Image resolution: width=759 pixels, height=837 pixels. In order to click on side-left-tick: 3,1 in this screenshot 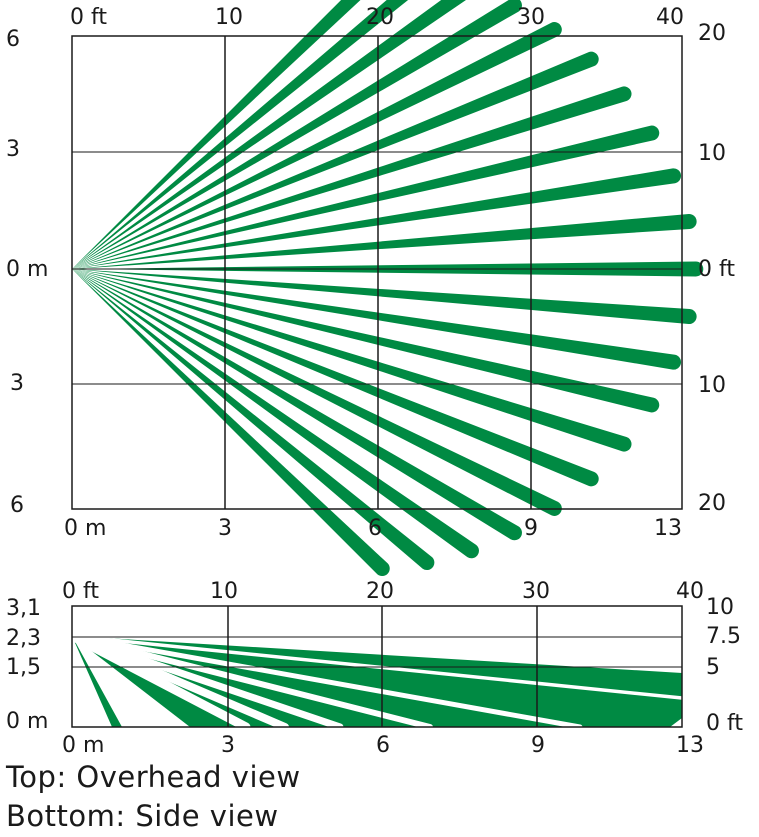, I will do `click(23, 608)`.